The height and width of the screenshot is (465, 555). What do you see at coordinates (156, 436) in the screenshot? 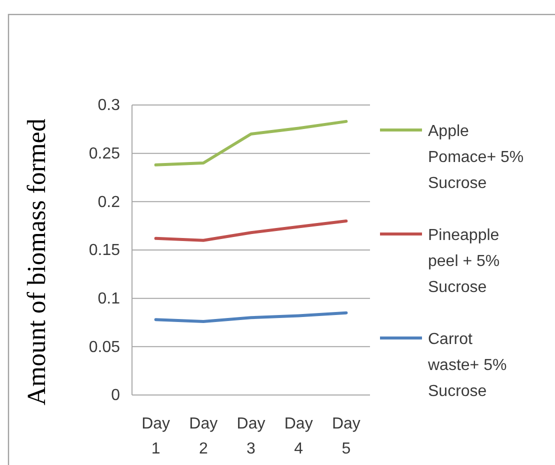
I see `x-tick-label: Day 1` at bounding box center [156, 436].